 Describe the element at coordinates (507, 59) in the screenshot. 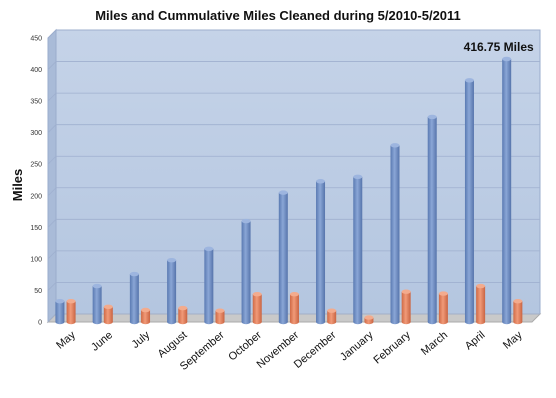

I see `bar-series1-12-top` at that location.